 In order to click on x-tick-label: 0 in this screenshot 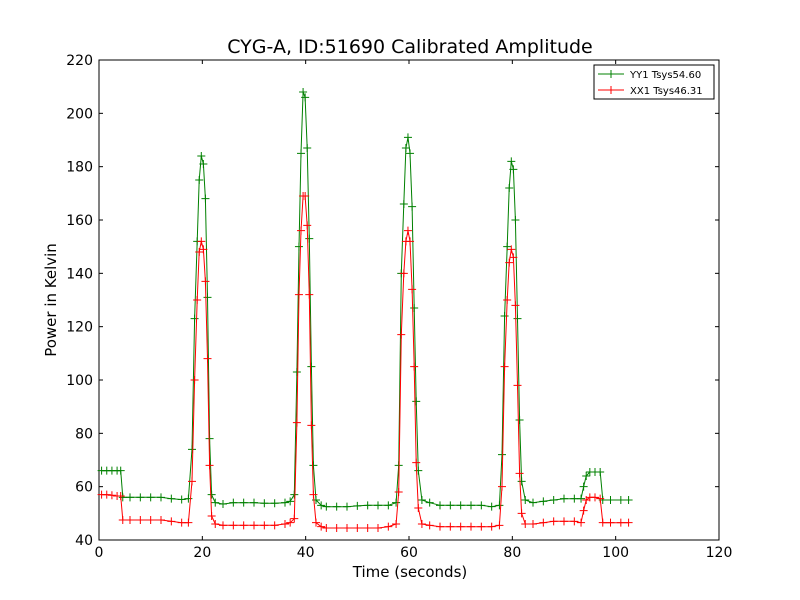, I will do `click(99, 553)`.